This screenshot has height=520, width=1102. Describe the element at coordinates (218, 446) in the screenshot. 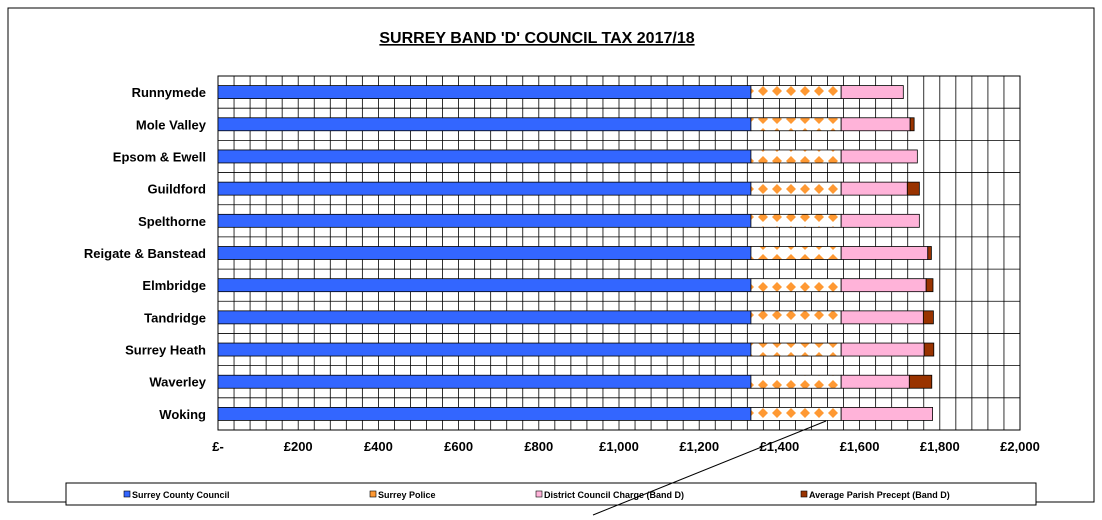

I see `x-tick-label: £-` at that location.